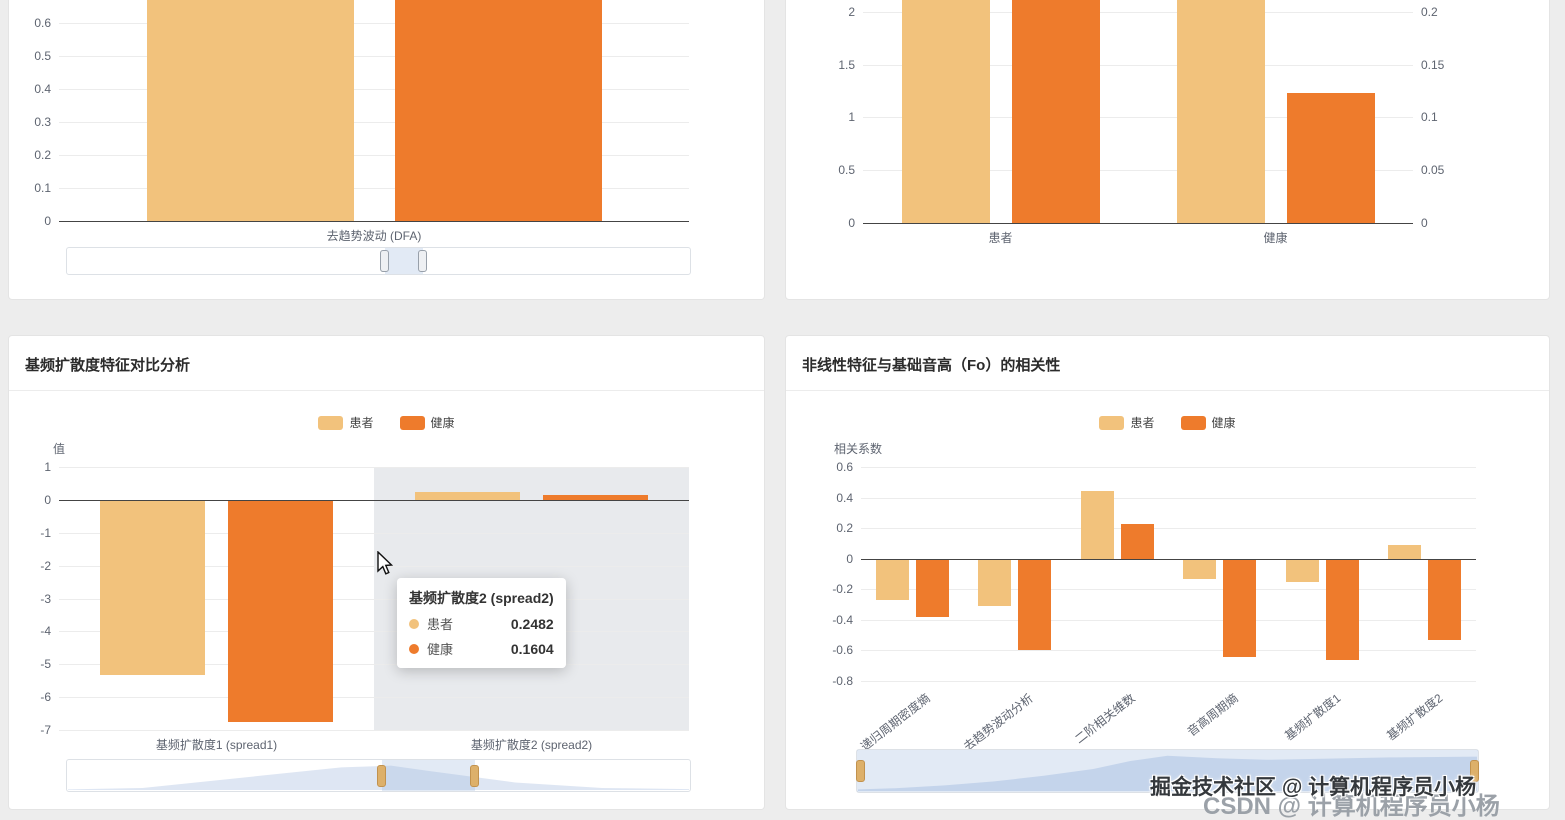  I want to click on y-axis-tick-label: -0.4, so click(842, 619).